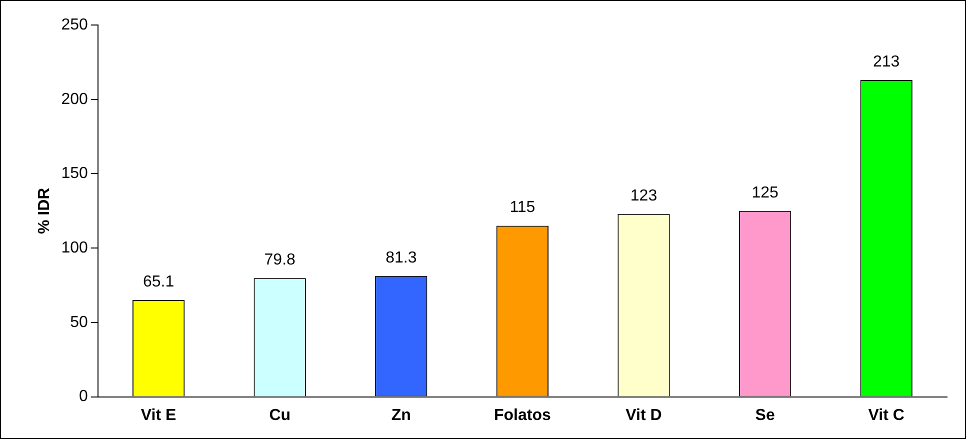 The width and height of the screenshot is (966, 439). I want to click on data-label: 115, so click(523, 207).